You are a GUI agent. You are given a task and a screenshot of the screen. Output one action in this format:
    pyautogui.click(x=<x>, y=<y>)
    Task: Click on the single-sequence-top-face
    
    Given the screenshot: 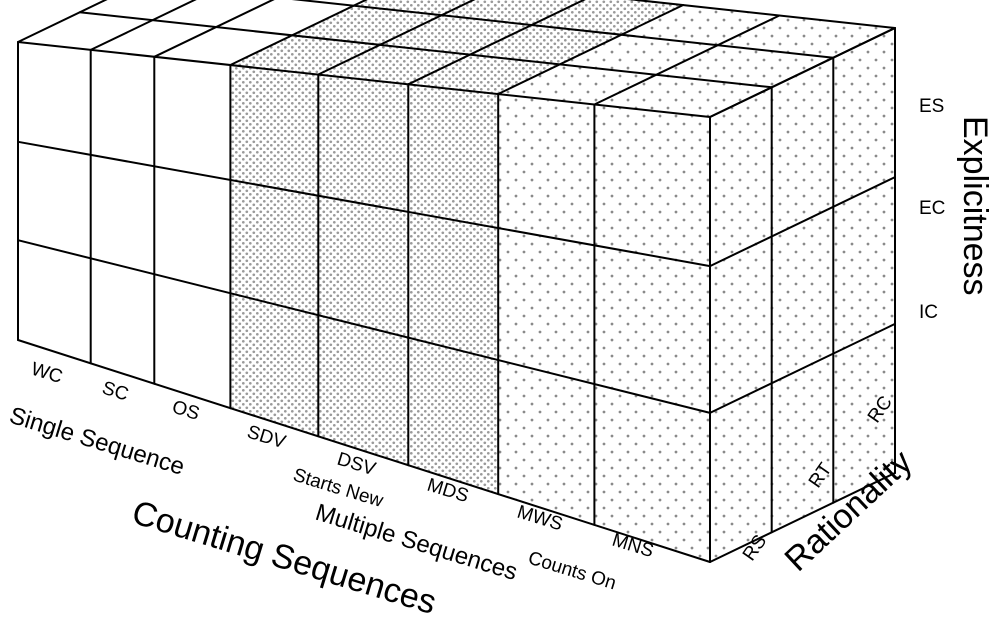 What is the action you would take?
    pyautogui.click(x=192, y=32)
    